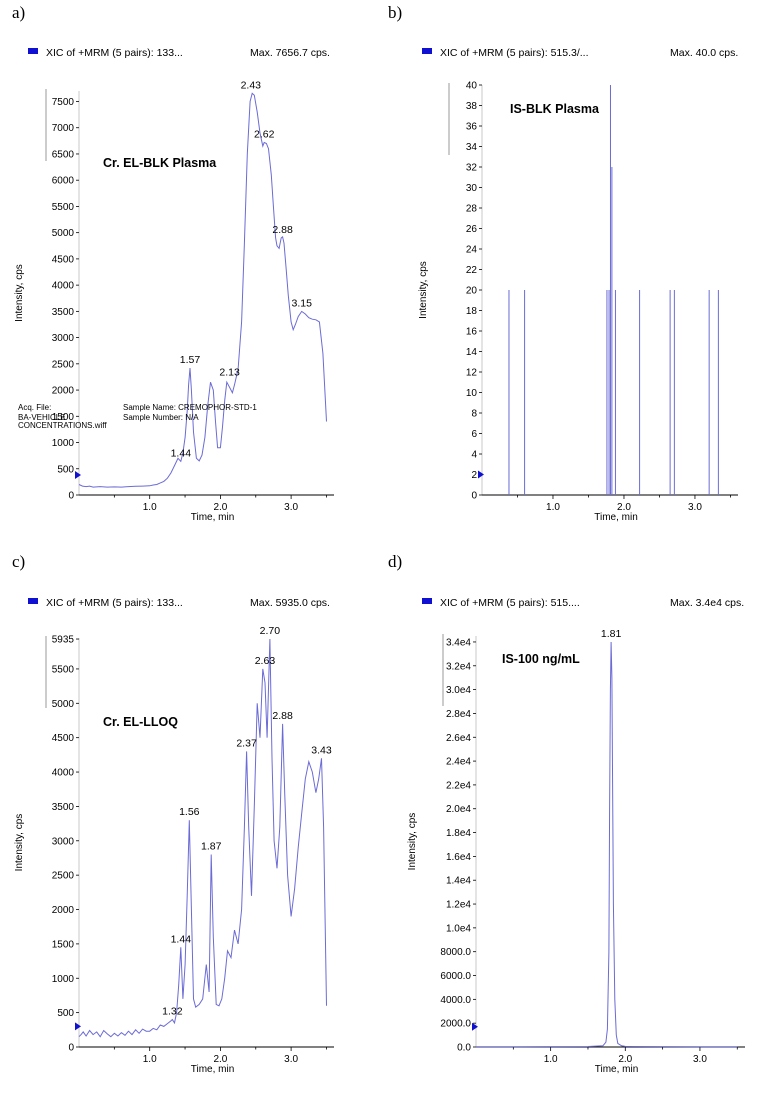  What do you see at coordinates (321, 750) in the screenshot?
I see `peak-label: 3.43` at bounding box center [321, 750].